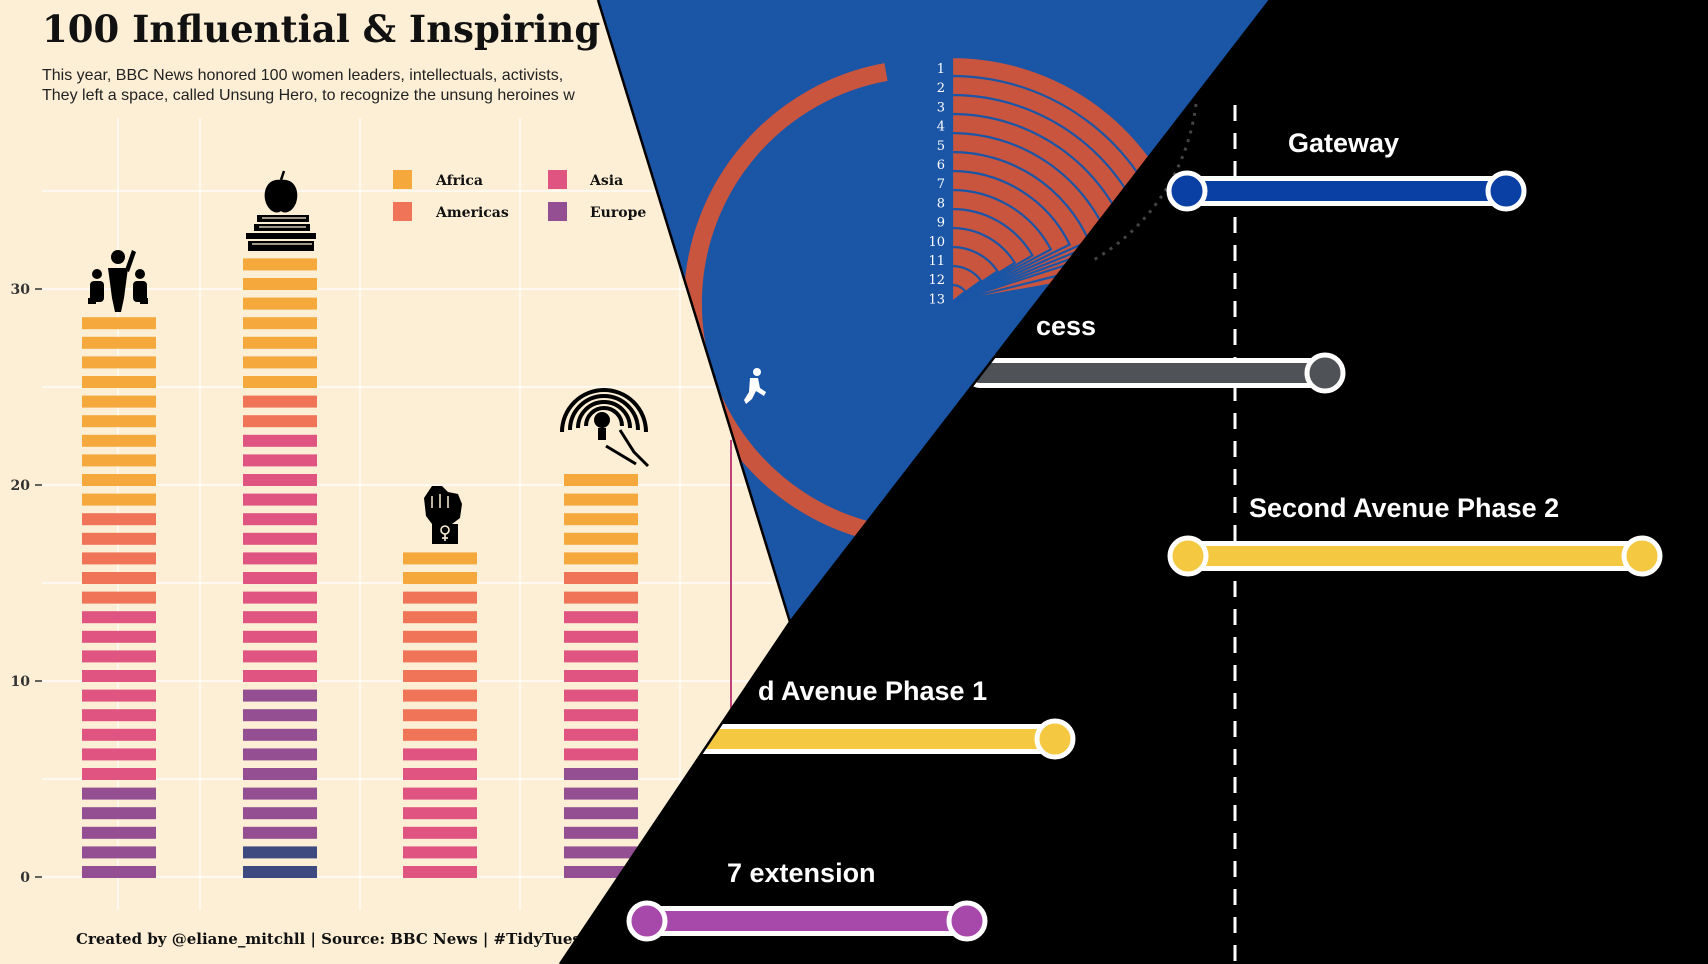 The image size is (1708, 964). Describe the element at coordinates (459, 181) in the screenshot. I see `legend-label-africa: Africa` at that location.